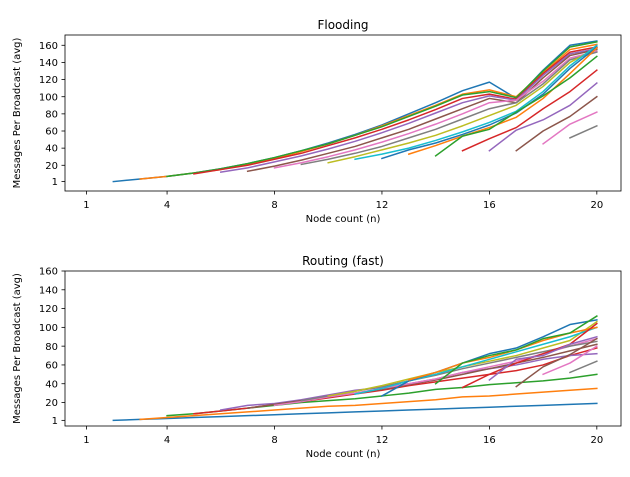 The height and width of the screenshot is (477, 630). I want to click on chart-title: Routing (fast), so click(343, 261).